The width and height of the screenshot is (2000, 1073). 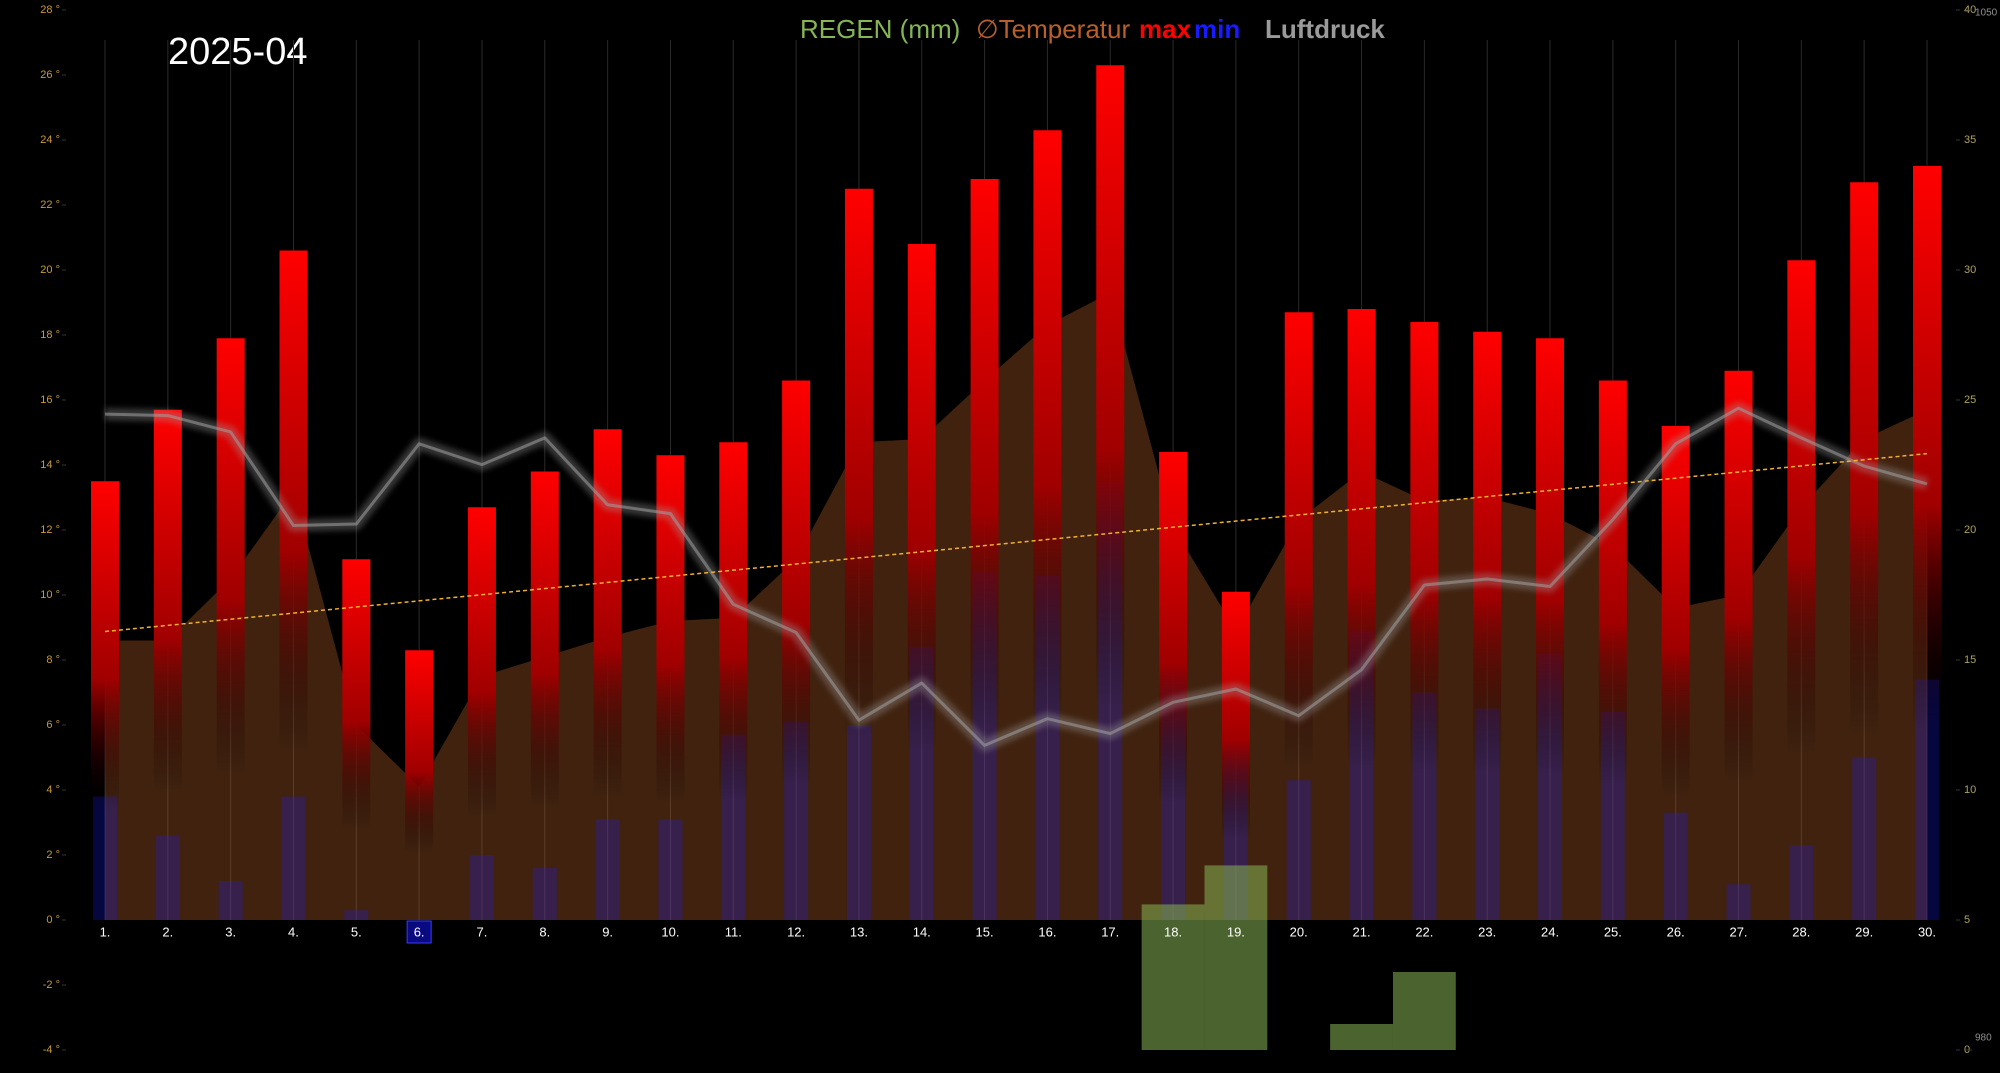 I want to click on x-tick-label: 24., so click(x=1550, y=931).